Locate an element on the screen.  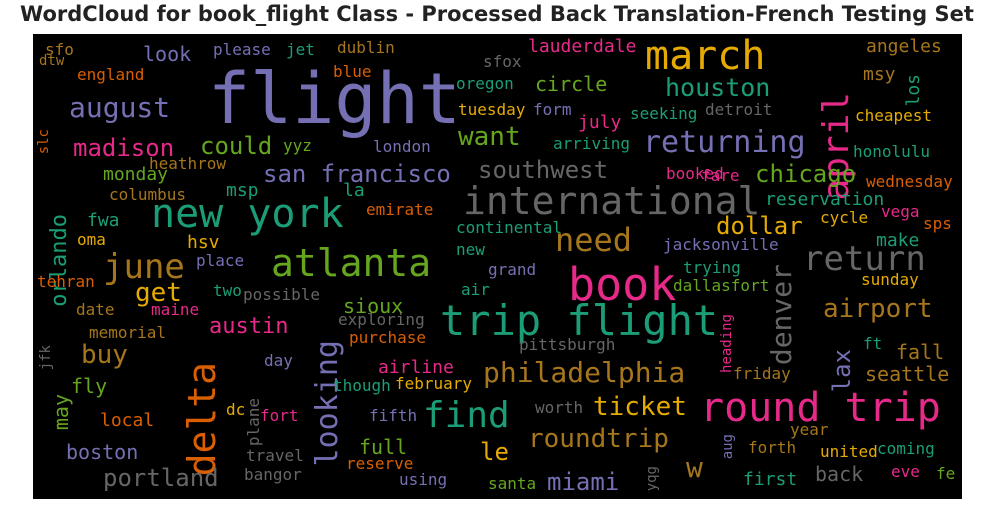
word-get: get is located at coordinates (158, 293).